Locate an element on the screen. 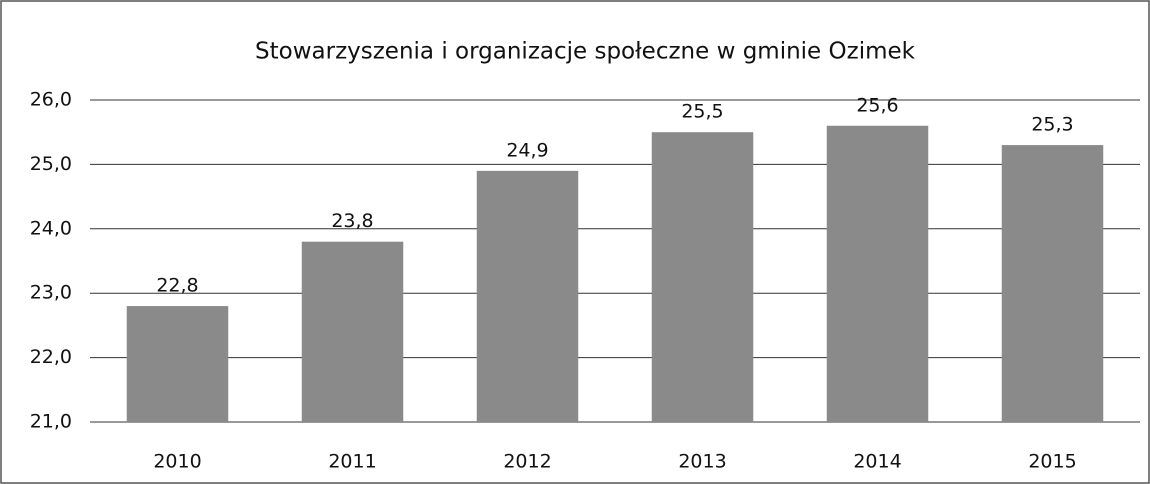 Image resolution: width=1150 pixels, height=484 pixels. y-tick-label: 23,0 is located at coordinates (51, 293).